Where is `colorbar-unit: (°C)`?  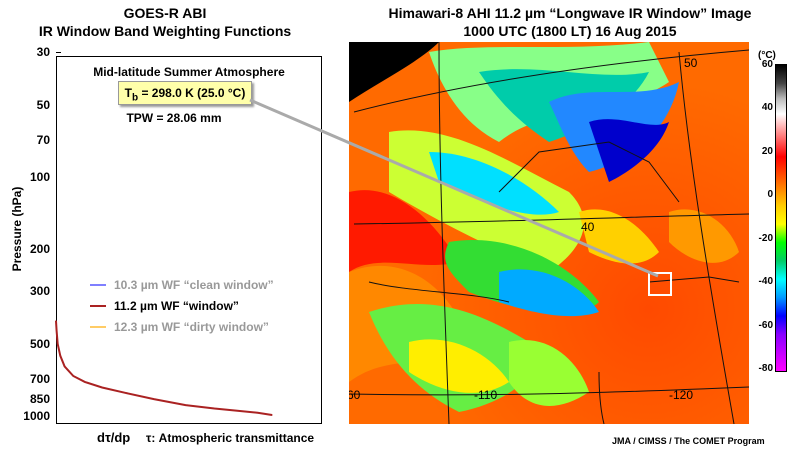
colorbar-unit: (°C) is located at coordinates (767, 55).